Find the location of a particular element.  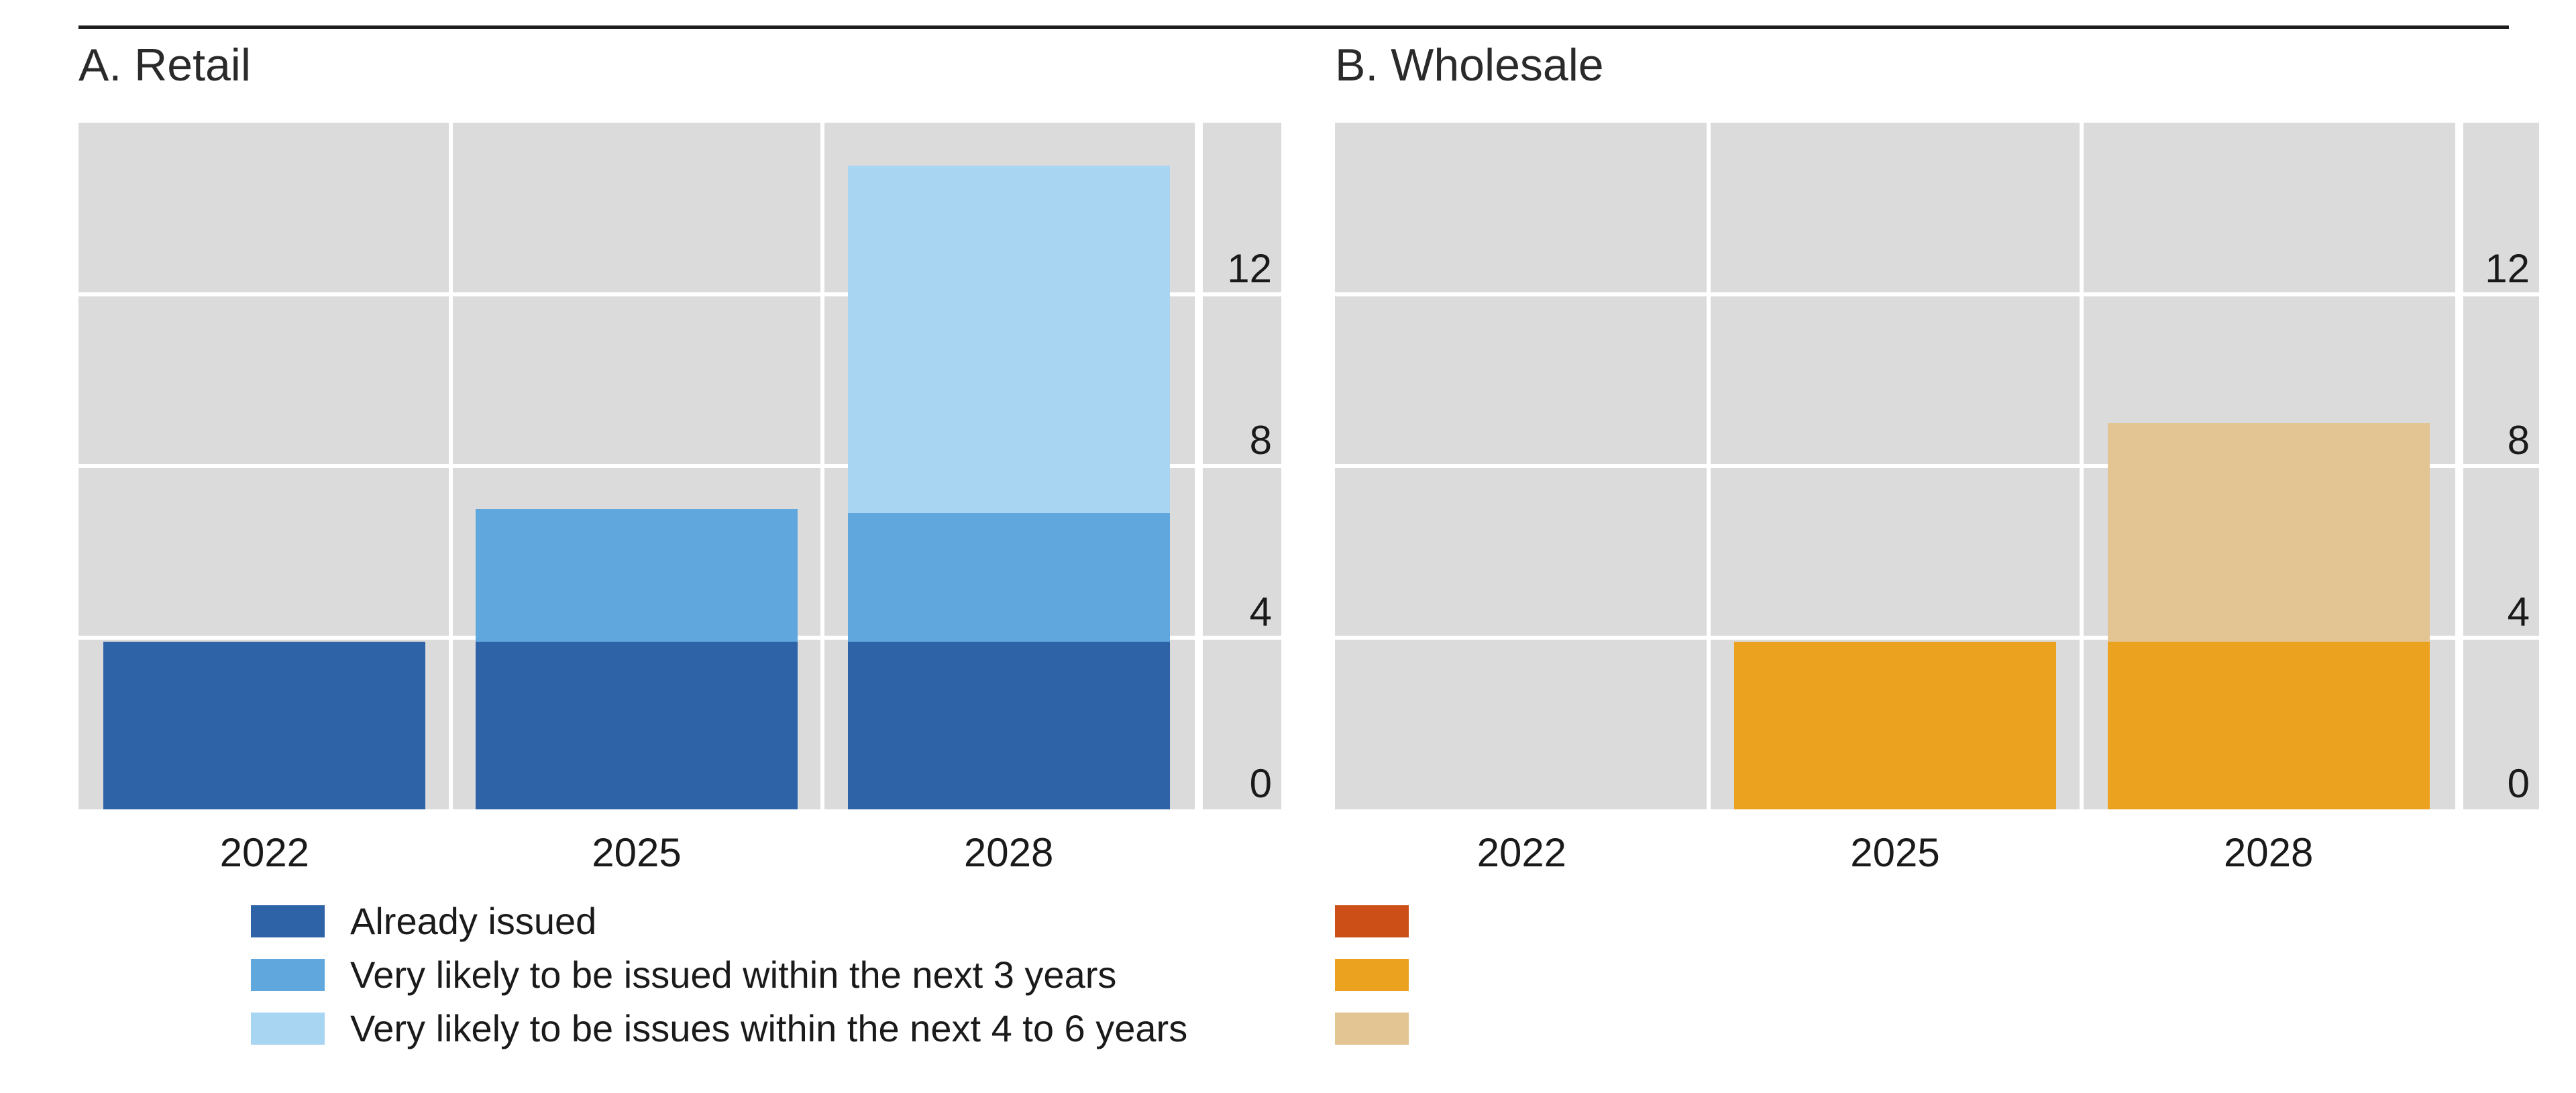

top-rule is located at coordinates (1293, 27).